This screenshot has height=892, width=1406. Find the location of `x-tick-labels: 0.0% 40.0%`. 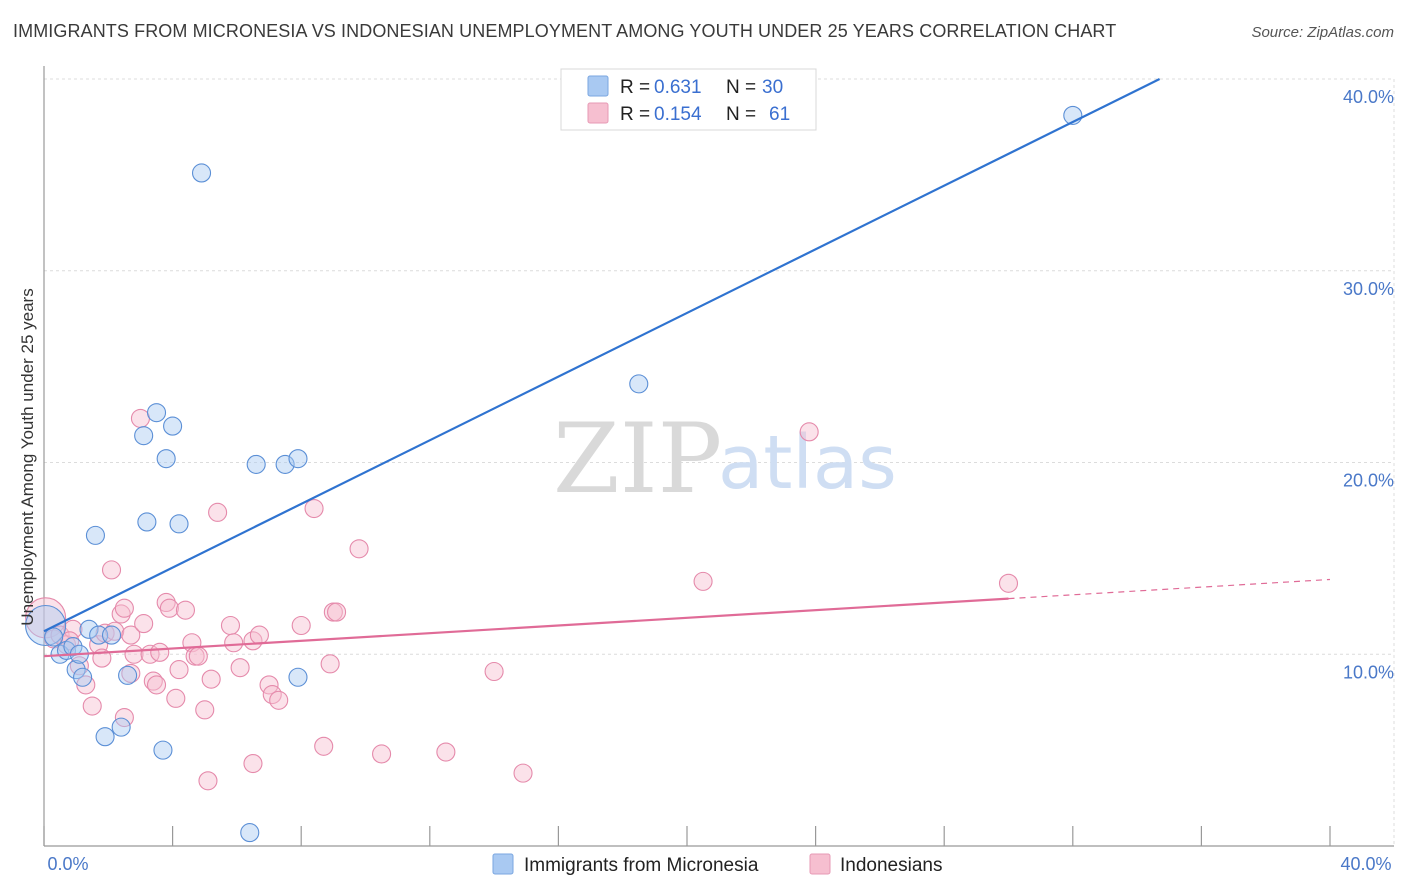

x-tick-labels: 0.0% 40.0% is located at coordinates (719, 864).